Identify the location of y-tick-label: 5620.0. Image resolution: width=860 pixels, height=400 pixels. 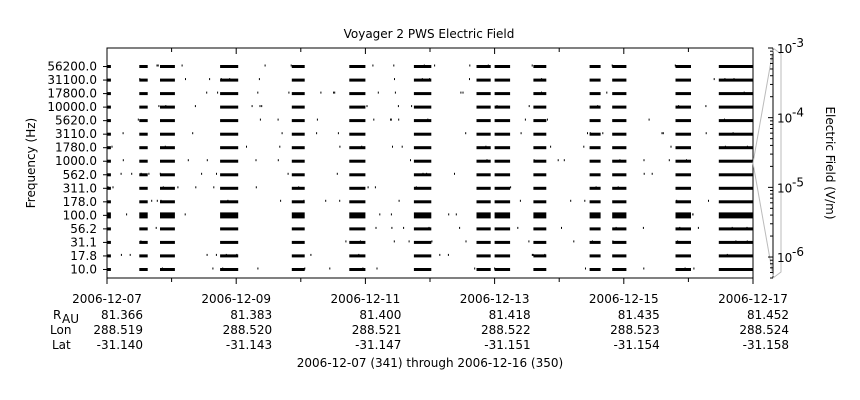
(76, 121).